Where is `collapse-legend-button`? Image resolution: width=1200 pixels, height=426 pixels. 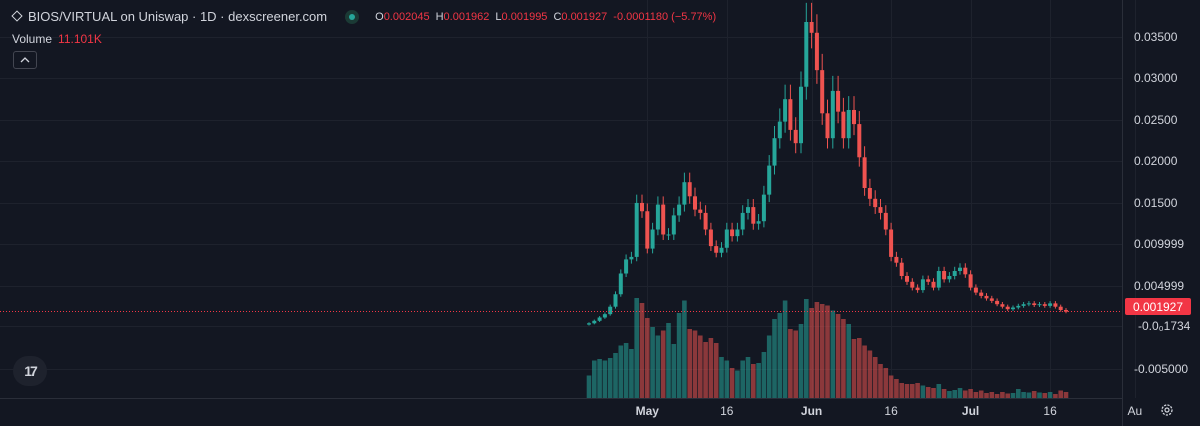 collapse-legend-button is located at coordinates (25, 60).